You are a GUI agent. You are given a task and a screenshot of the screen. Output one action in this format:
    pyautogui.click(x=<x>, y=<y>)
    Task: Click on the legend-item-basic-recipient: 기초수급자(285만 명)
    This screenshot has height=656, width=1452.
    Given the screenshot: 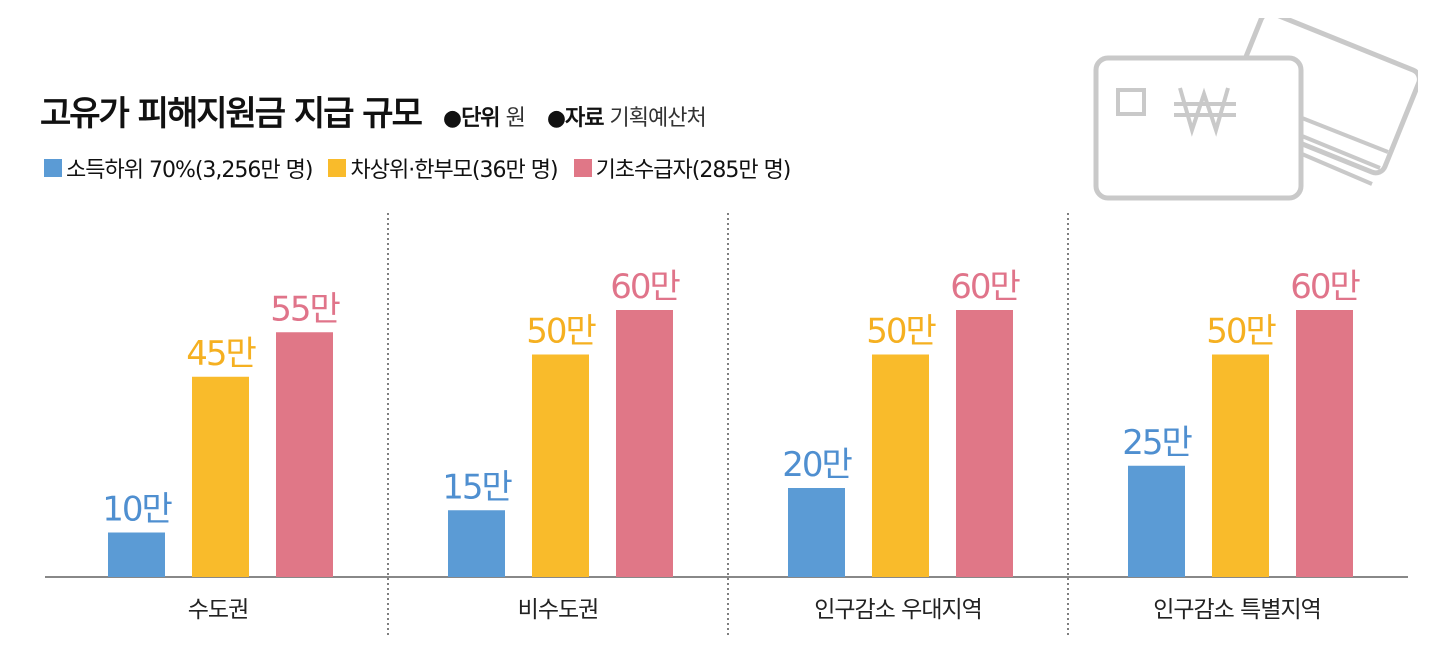 What is the action you would take?
    pyautogui.click(x=682, y=168)
    